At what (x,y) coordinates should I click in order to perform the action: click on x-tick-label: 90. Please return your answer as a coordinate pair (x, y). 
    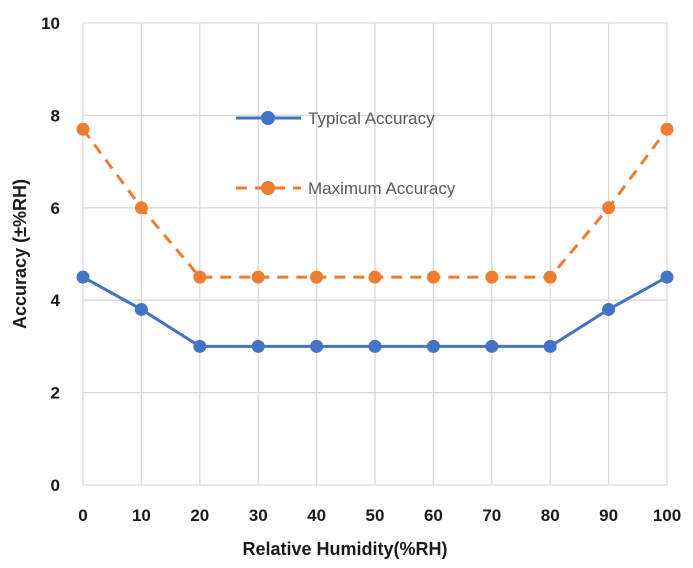
    Looking at the image, I should click on (608, 515).